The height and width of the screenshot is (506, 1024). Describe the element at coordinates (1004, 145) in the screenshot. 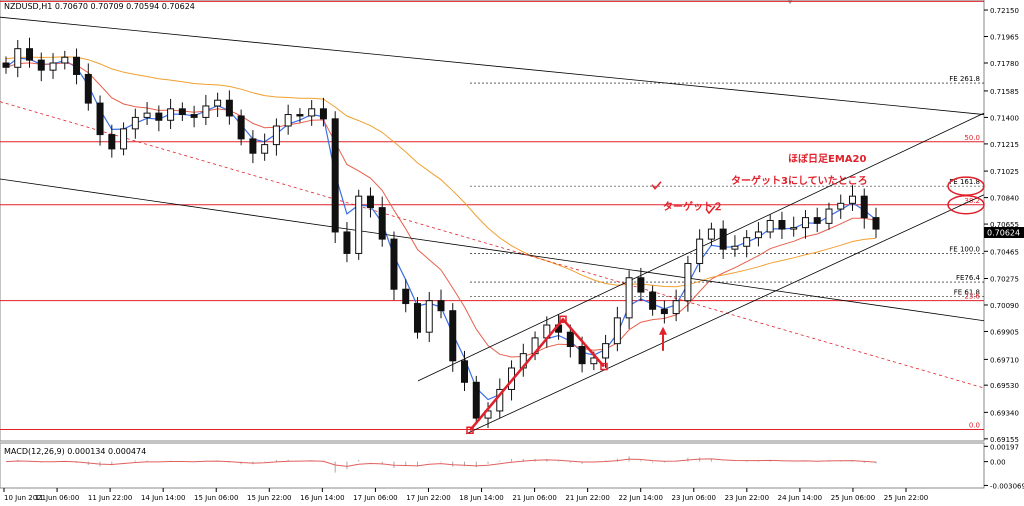

I see `y-tick-label: 0.71215` at that location.